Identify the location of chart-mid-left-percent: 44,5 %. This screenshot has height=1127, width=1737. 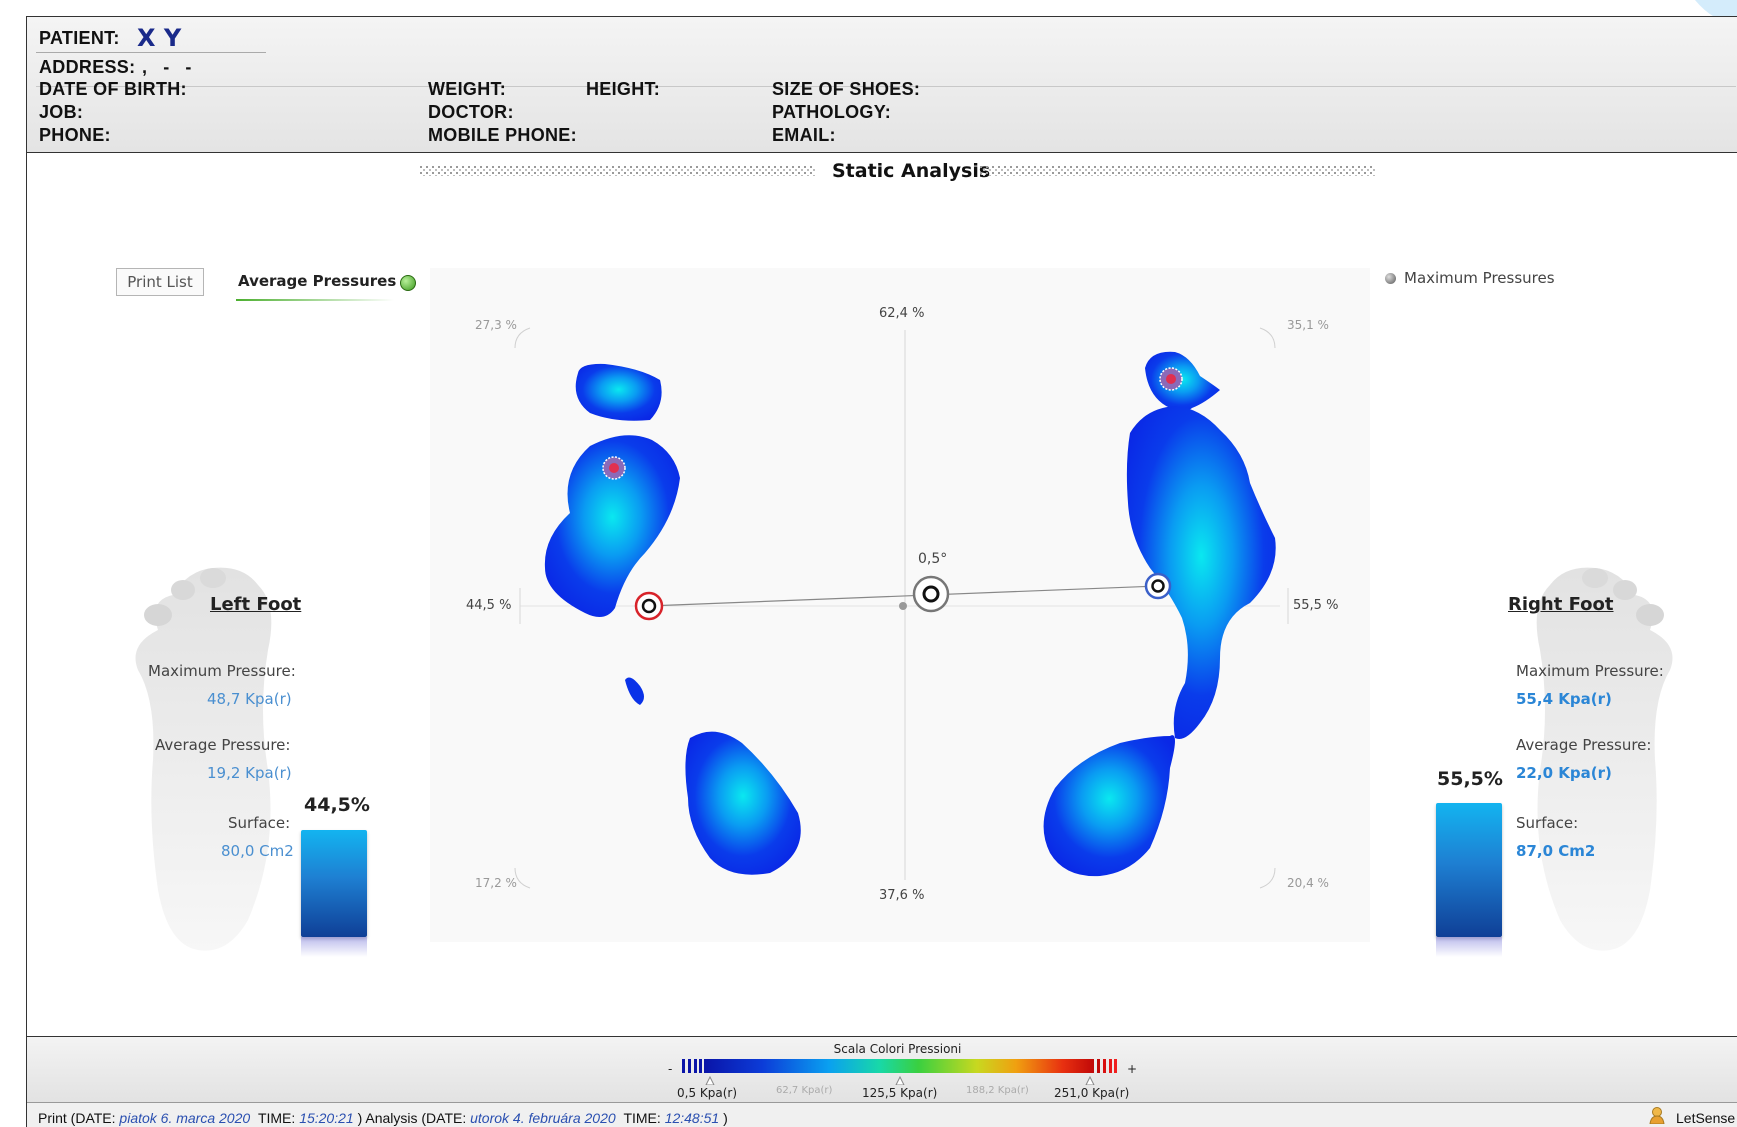
(489, 605).